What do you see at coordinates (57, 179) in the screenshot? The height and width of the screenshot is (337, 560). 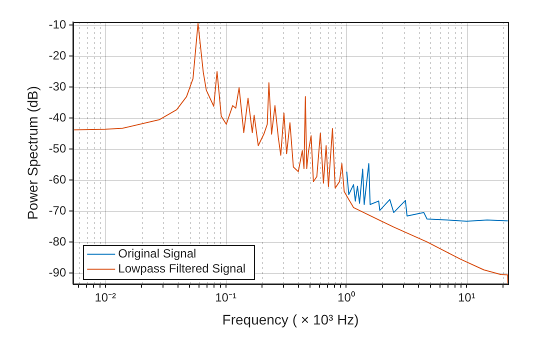 I see `y-tick-label: -60` at bounding box center [57, 179].